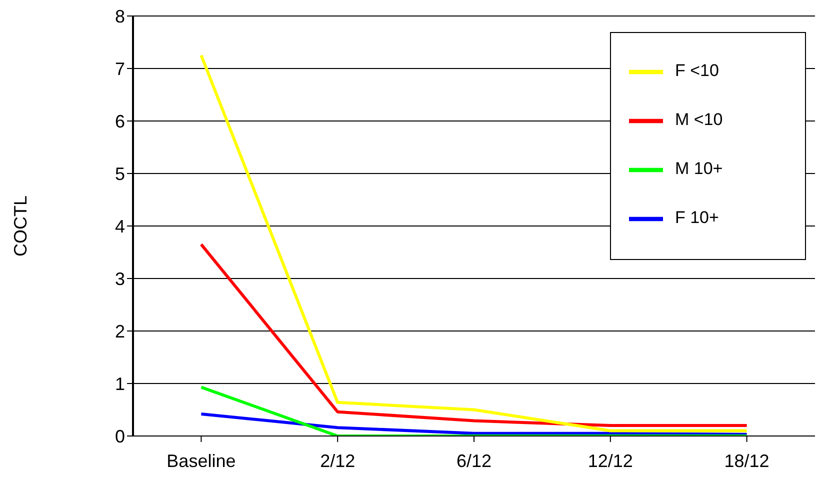  What do you see at coordinates (697, 70) in the screenshot?
I see `legend-label: F <10` at bounding box center [697, 70].